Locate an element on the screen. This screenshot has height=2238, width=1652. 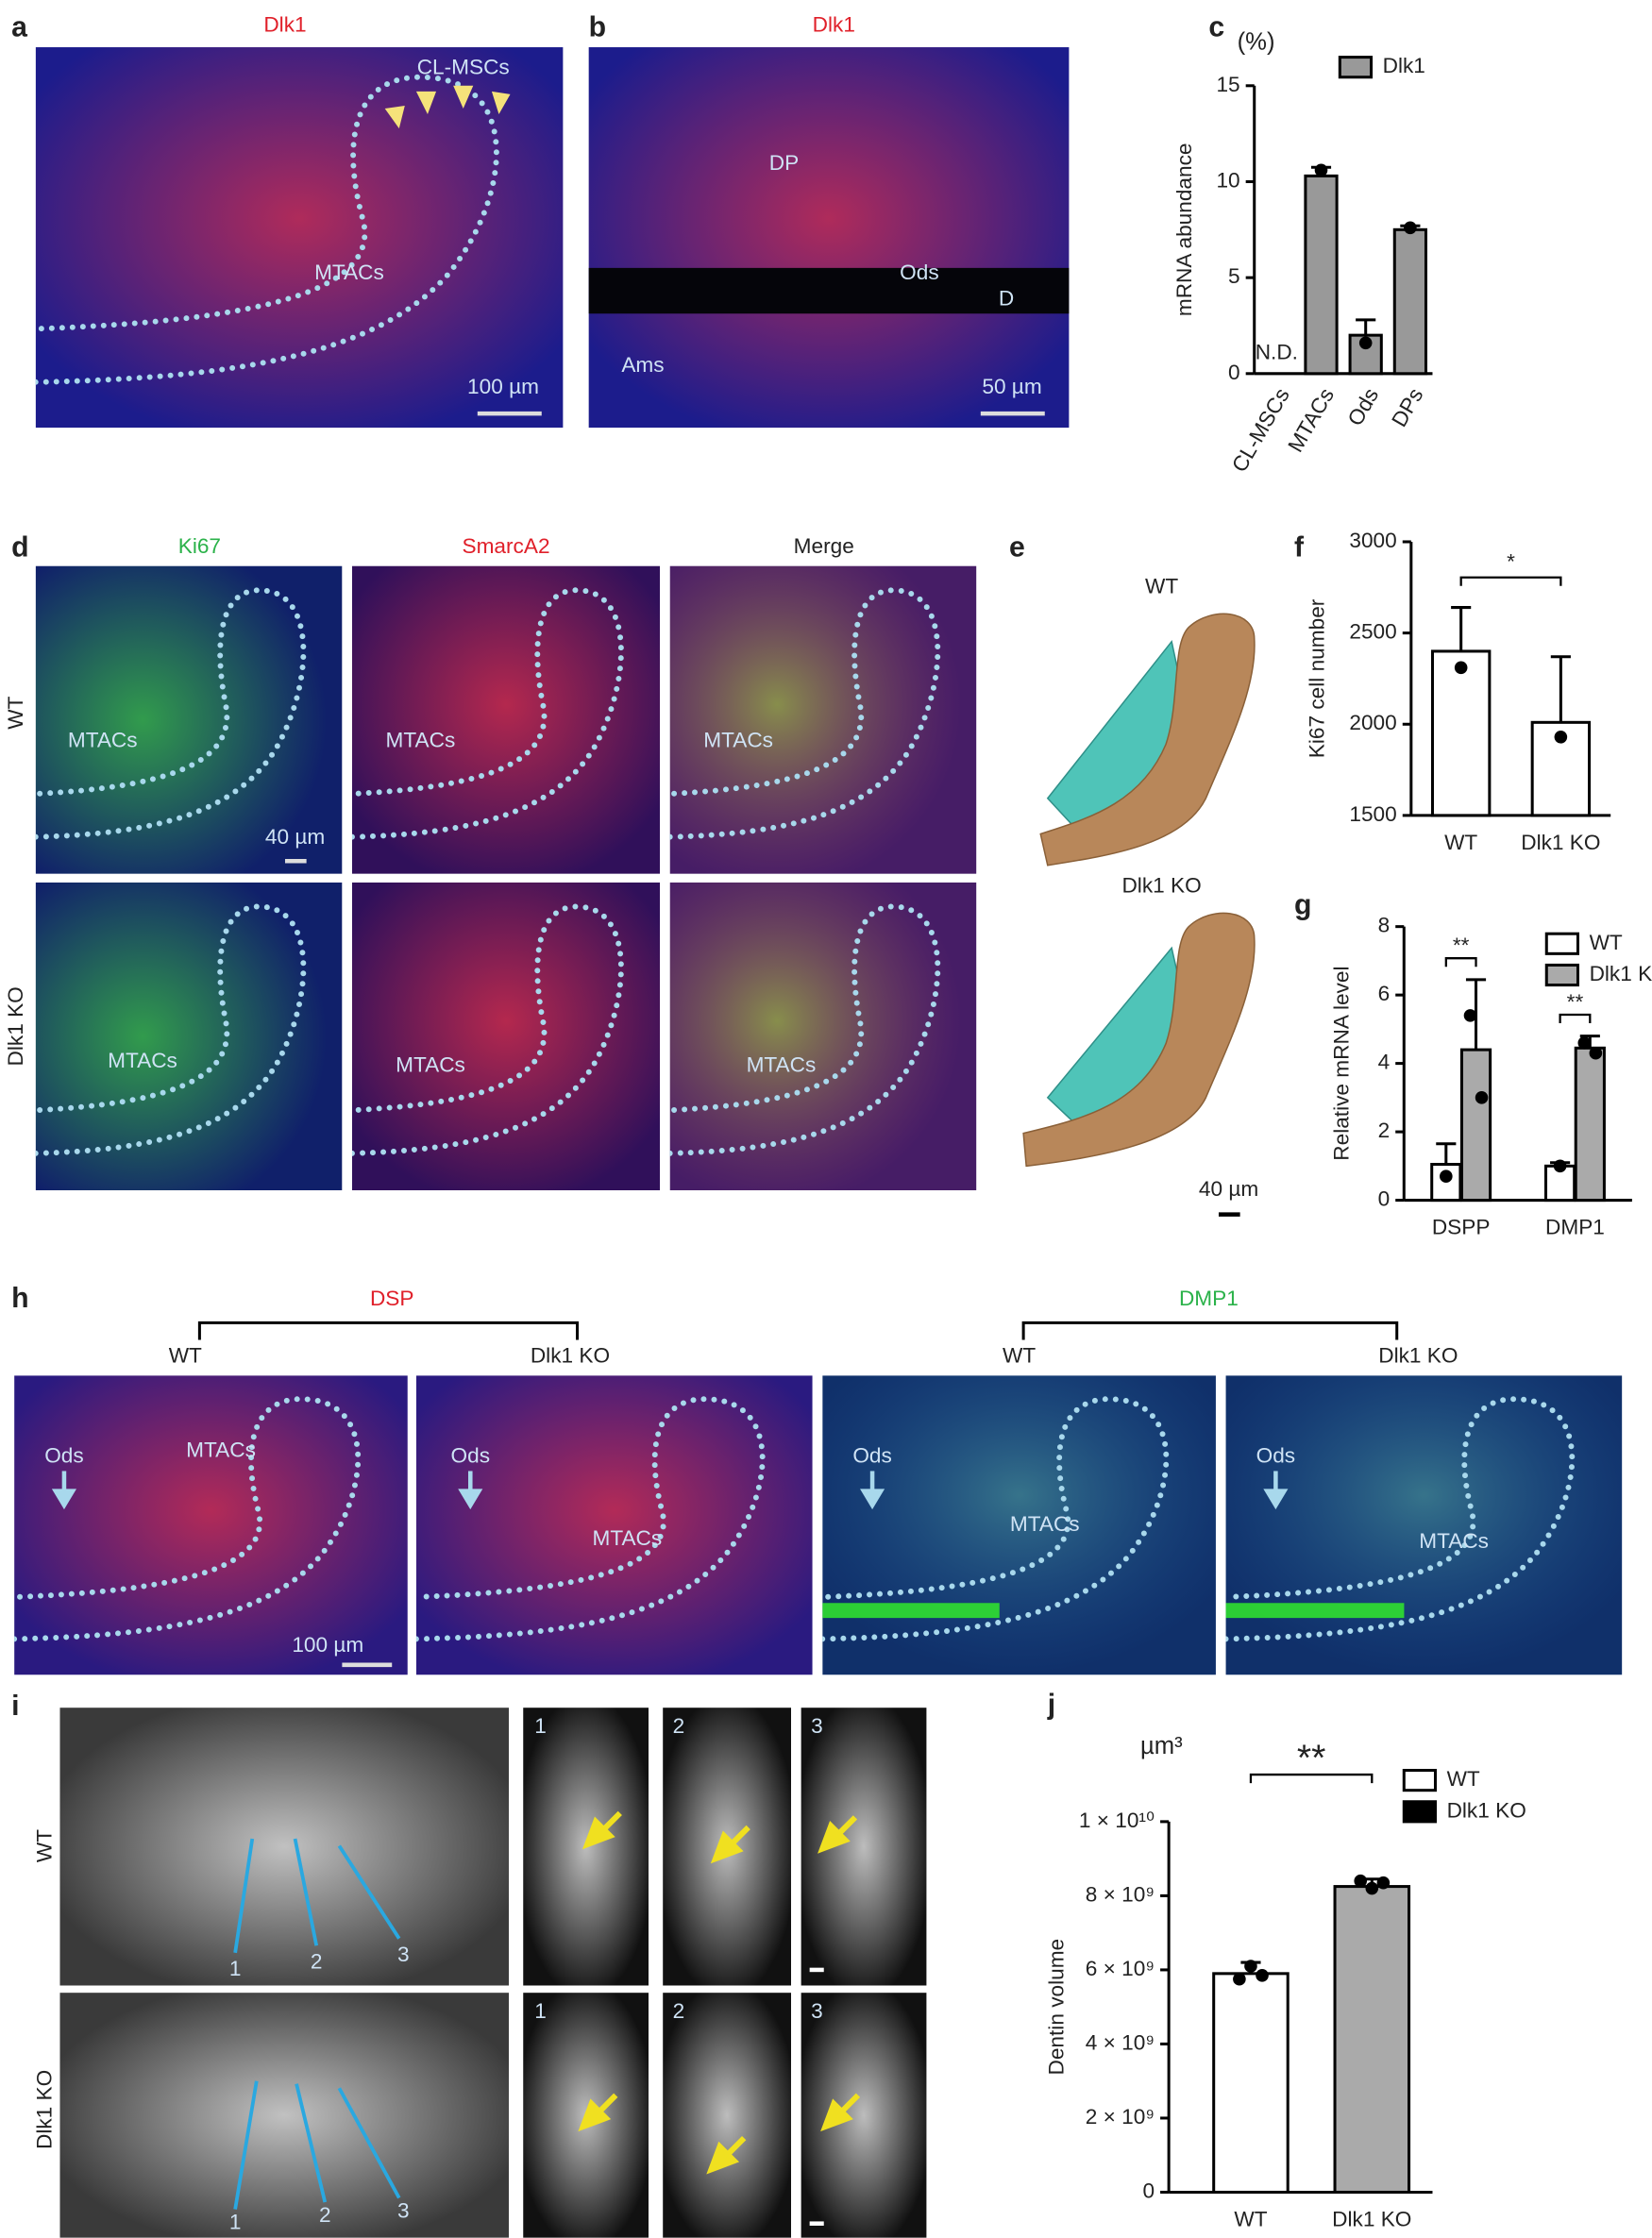
x-tick-label: Ods is located at coordinates (1363, 406).